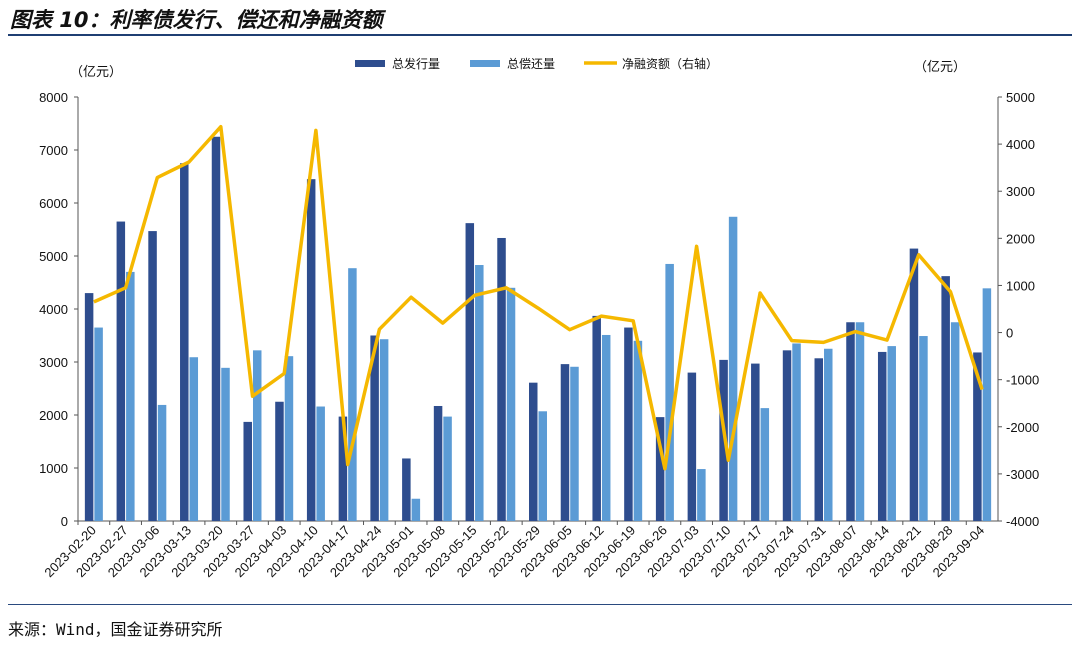  What do you see at coordinates (485, 63) in the screenshot?
I see `legend-swatch-repayment` at bounding box center [485, 63].